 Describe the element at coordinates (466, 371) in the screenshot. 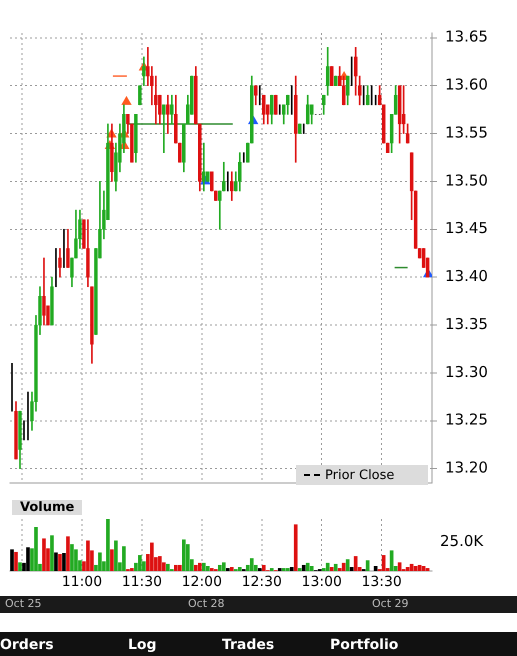

I see `y-tick-label: 13.30` at that location.